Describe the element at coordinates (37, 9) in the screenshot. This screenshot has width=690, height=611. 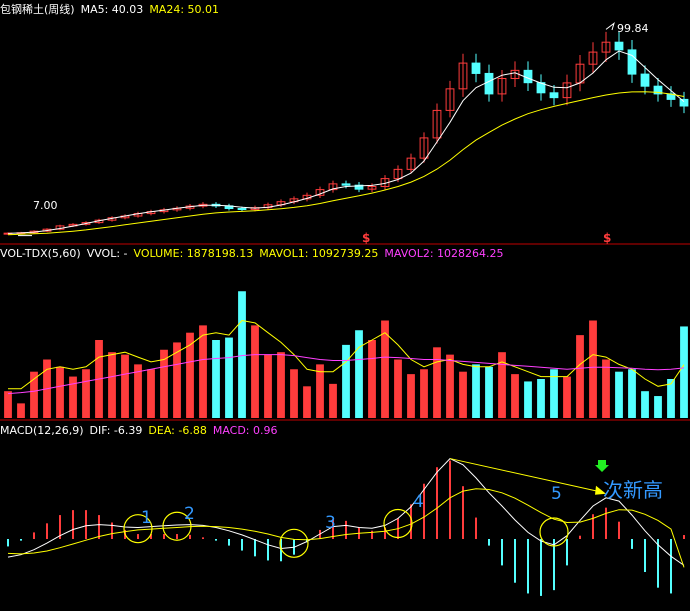
I see `stock-name: 包钢稀土(周线)` at that location.